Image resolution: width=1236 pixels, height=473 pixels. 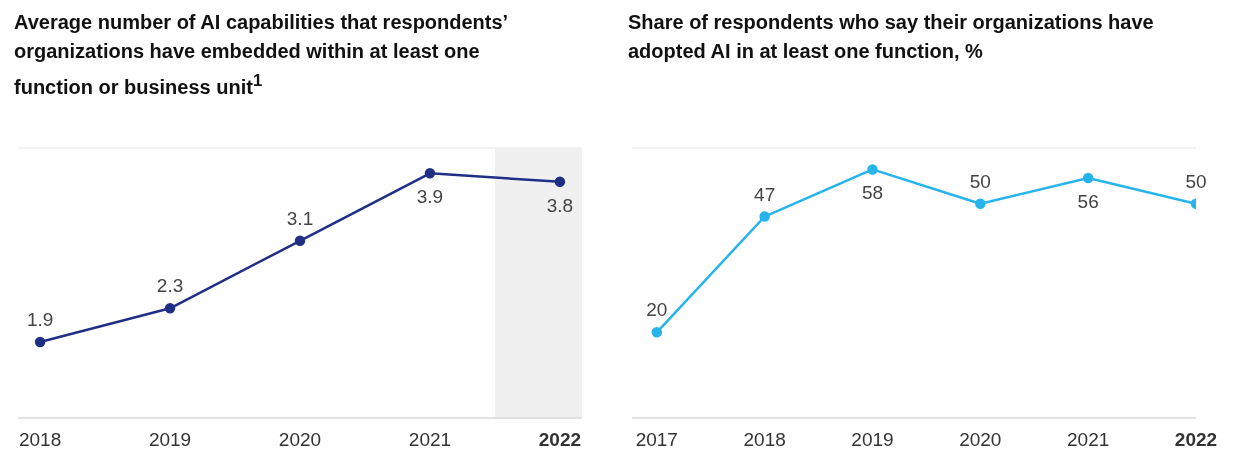 What do you see at coordinates (765, 194) in the screenshot?
I see `data-label: 47` at bounding box center [765, 194].